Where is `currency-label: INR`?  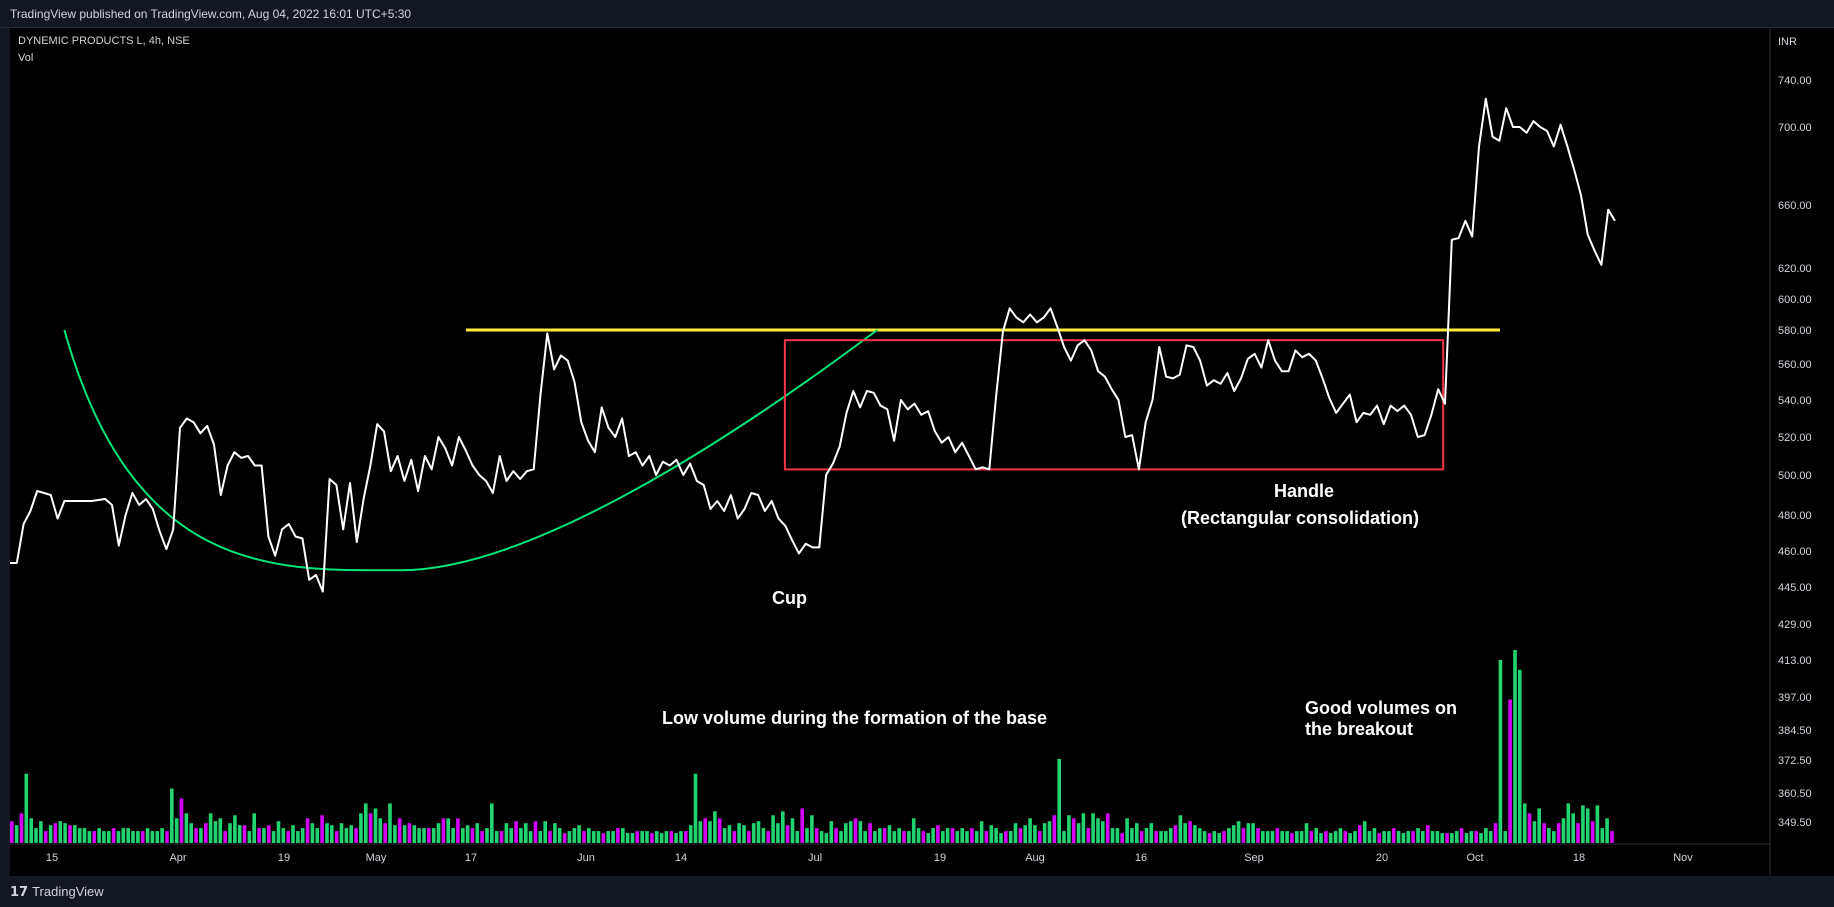 currency-label: INR is located at coordinates (1787, 42).